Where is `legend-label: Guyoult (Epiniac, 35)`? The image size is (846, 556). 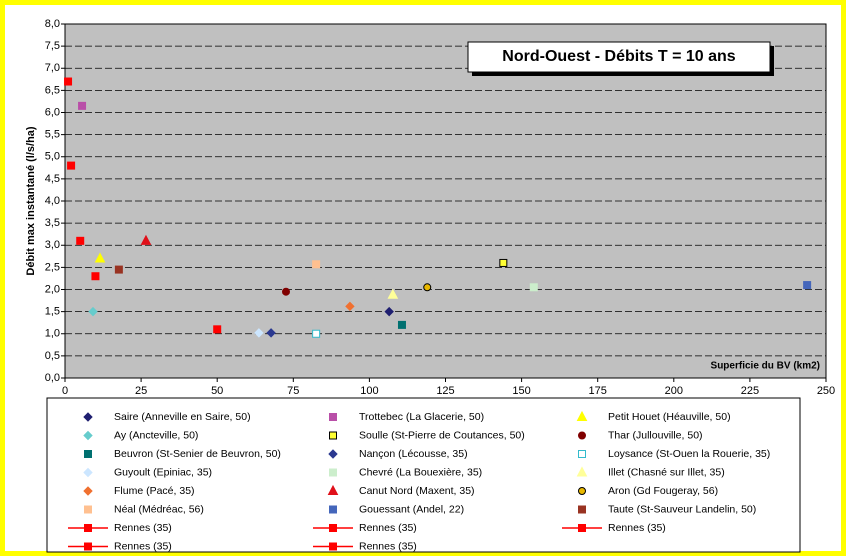
legend-label: Guyoult (Epiniac, 35) is located at coordinates (163, 472).